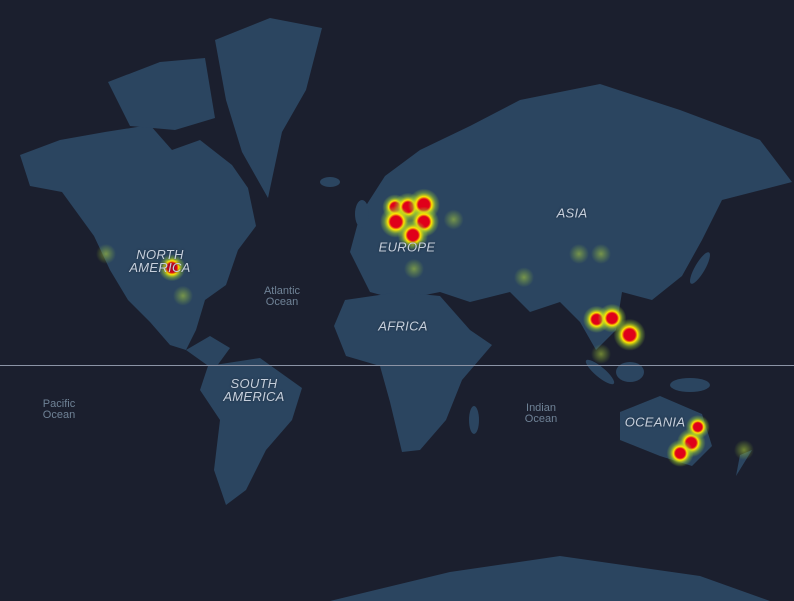 This screenshot has width=794, height=601. What do you see at coordinates (251, 431) in the screenshot?
I see `south-america` at bounding box center [251, 431].